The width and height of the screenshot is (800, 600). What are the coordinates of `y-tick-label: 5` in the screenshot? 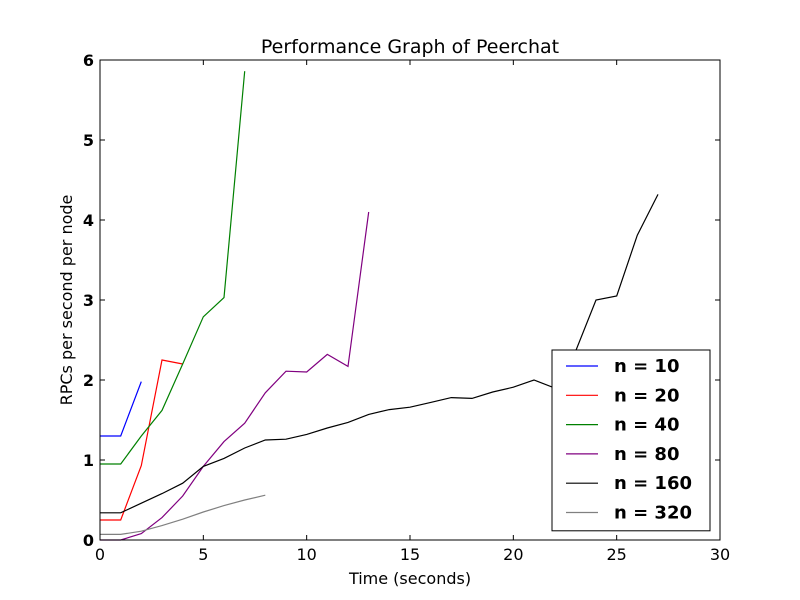 It's located at (88, 140).